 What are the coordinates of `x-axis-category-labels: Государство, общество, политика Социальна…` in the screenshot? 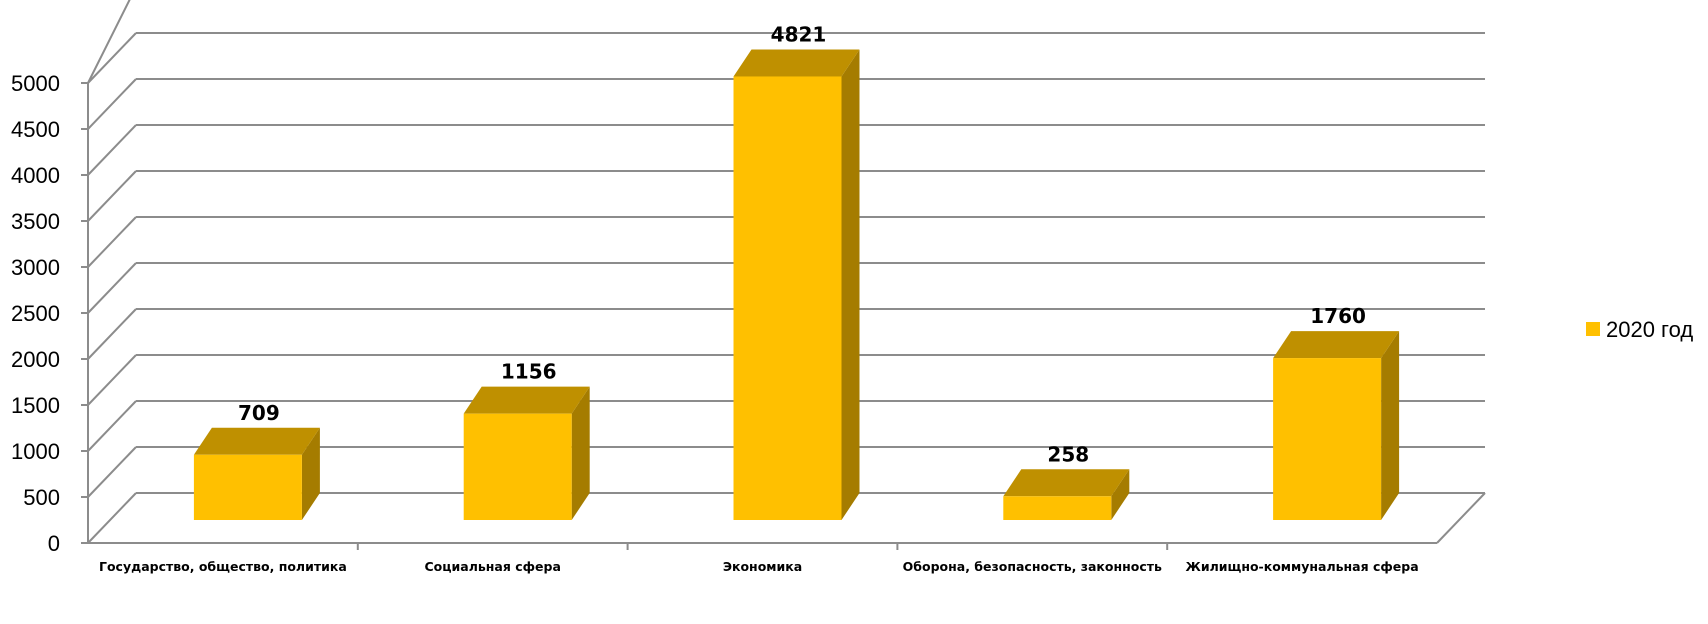 It's located at (759, 566).